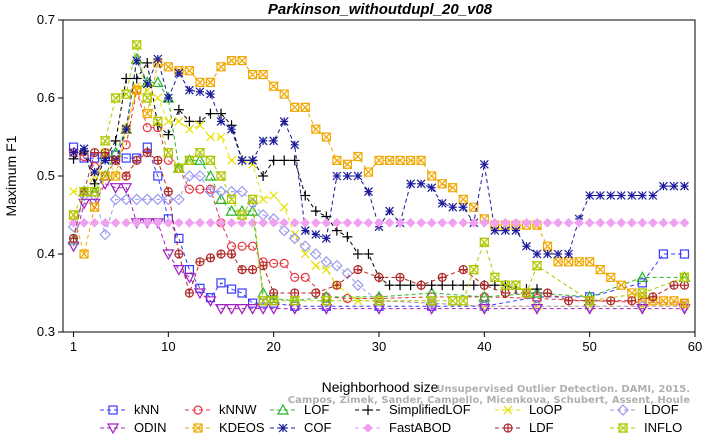 The image size is (703, 434). Describe the element at coordinates (168, 346) in the screenshot. I see `x-tick-label: 10` at that location.